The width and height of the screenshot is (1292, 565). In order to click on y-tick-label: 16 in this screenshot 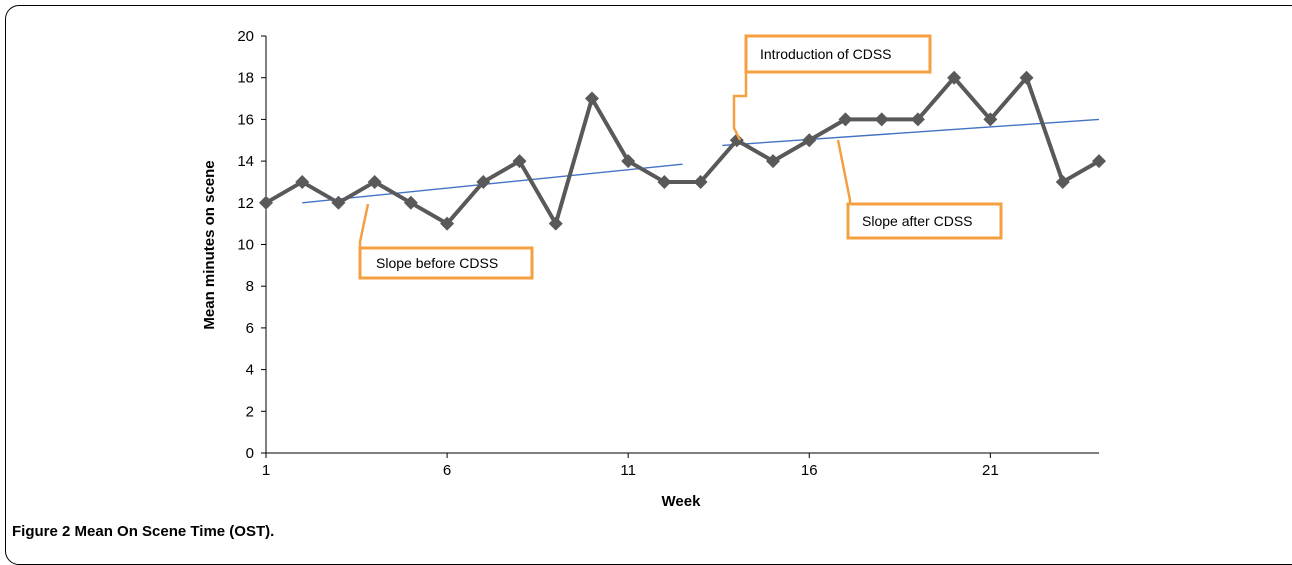, I will do `click(245, 119)`.